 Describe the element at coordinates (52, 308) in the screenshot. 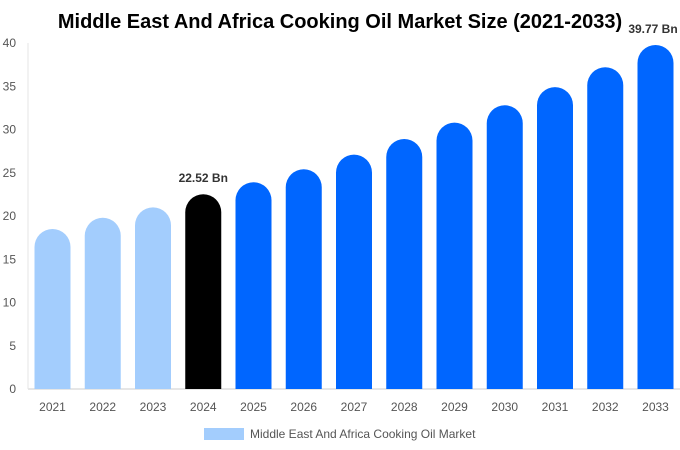

I see `bar-2021` at that location.